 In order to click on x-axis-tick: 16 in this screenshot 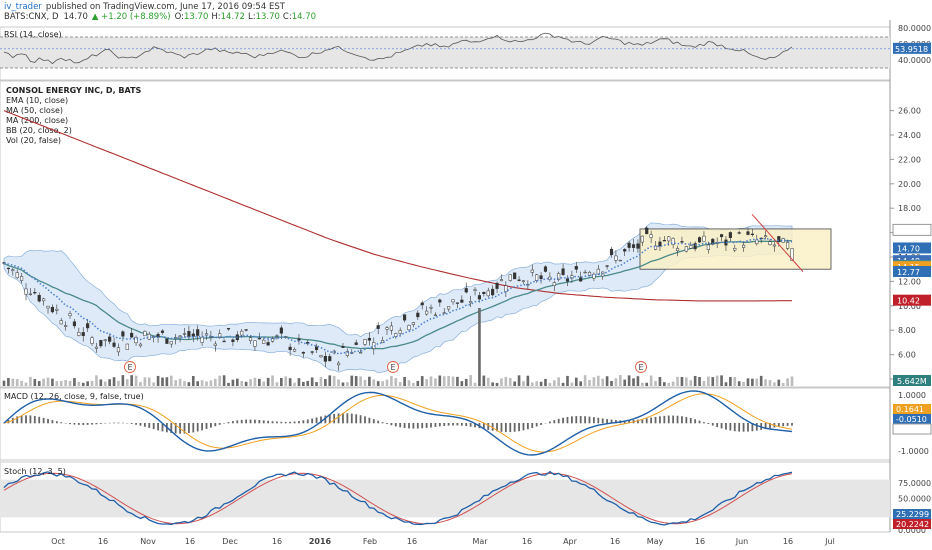, I will do `click(615, 541)`.